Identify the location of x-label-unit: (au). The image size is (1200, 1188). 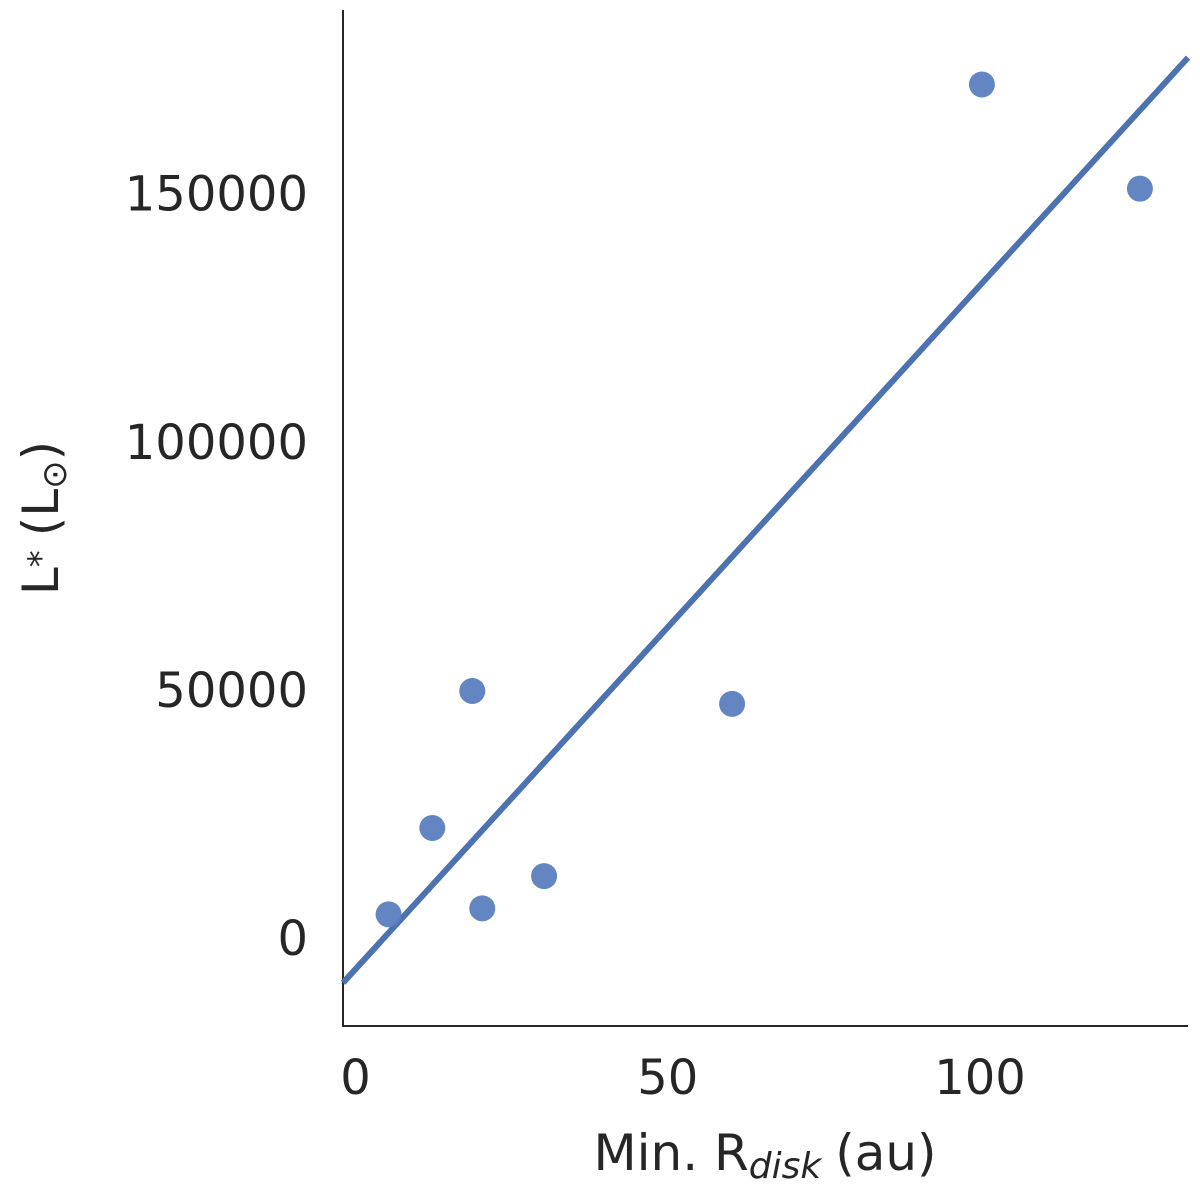
(885, 1153).